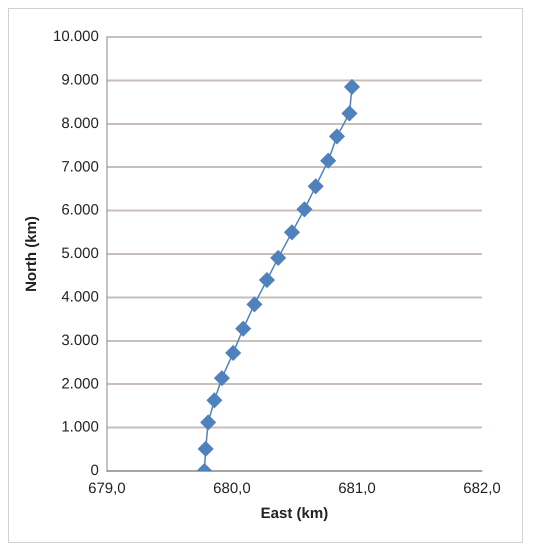  I want to click on x-tick-label: 681,0, so click(357, 489).